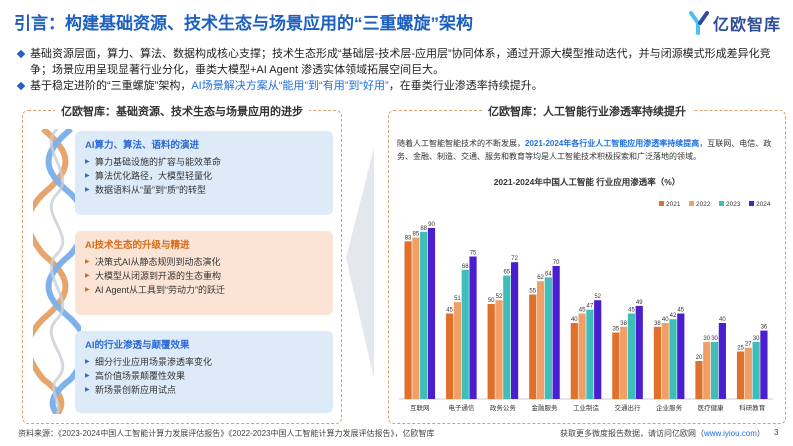 This screenshot has height=446, width=793. Describe the element at coordinates (776, 432) in the screenshot. I see `page-number: 3` at that location.